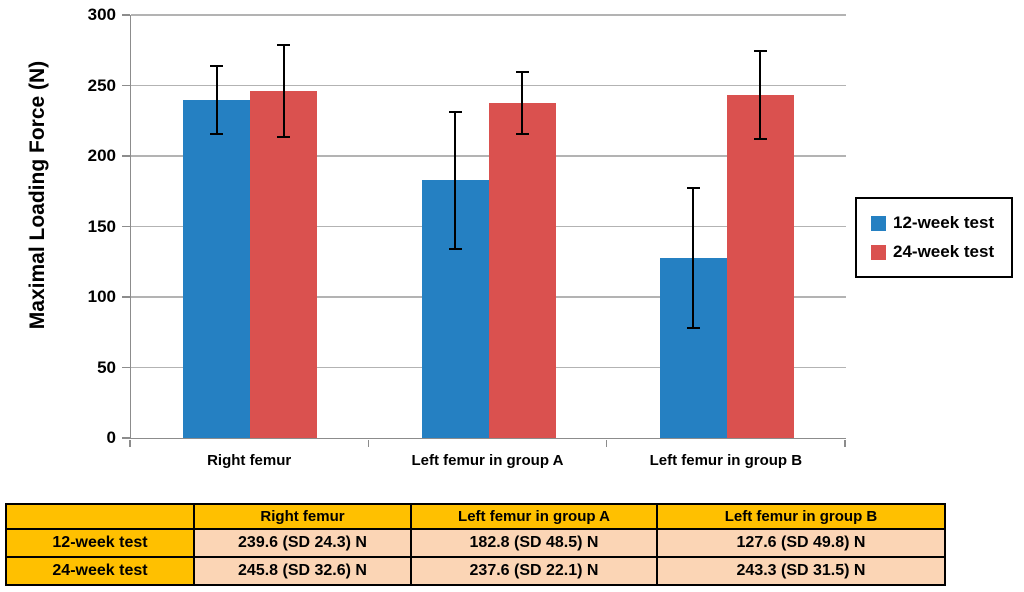  What do you see at coordinates (801, 571) in the screenshot?
I see `table-cell: 243.3 (SD 31.5) N` at bounding box center [801, 571].